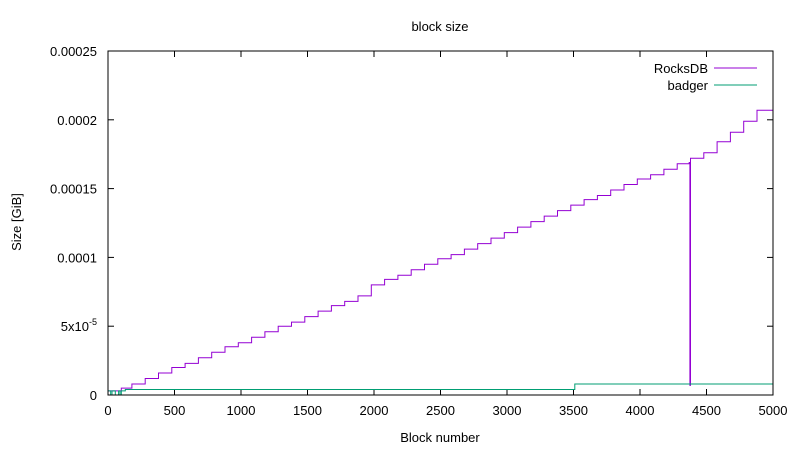 The width and height of the screenshot is (800, 450). Describe the element at coordinates (688, 85) in the screenshot. I see `legend-label-badger: badger` at that location.